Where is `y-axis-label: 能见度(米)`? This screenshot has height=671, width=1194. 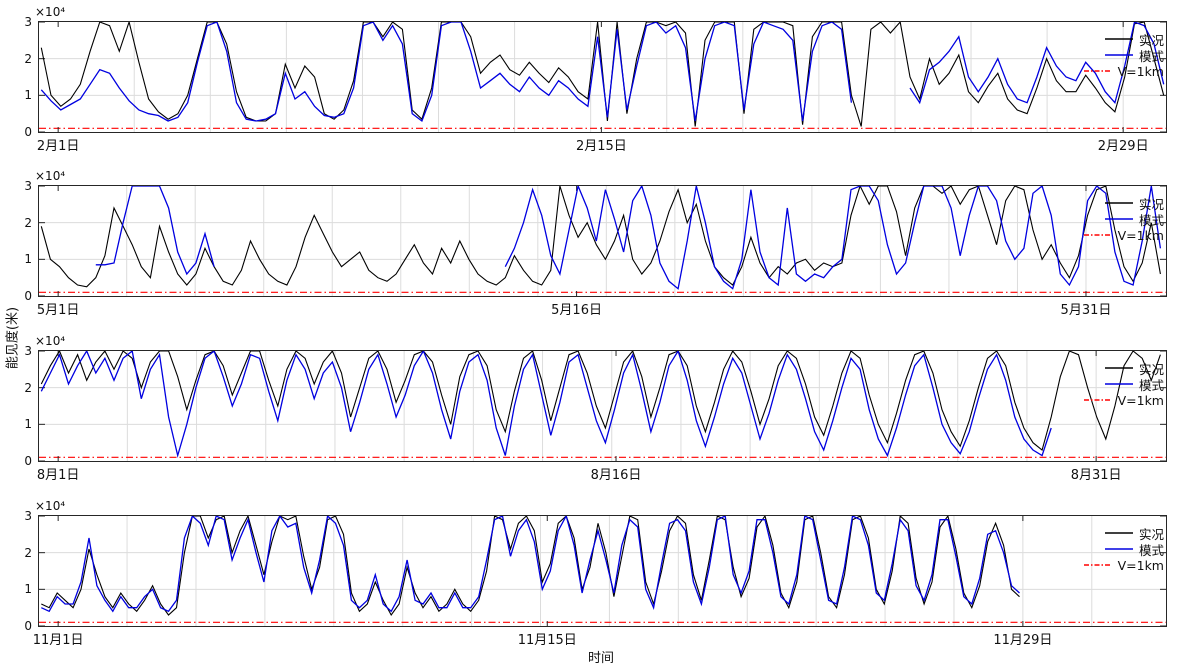 y-axis-label: 能见度(米) is located at coordinates (13, 338).